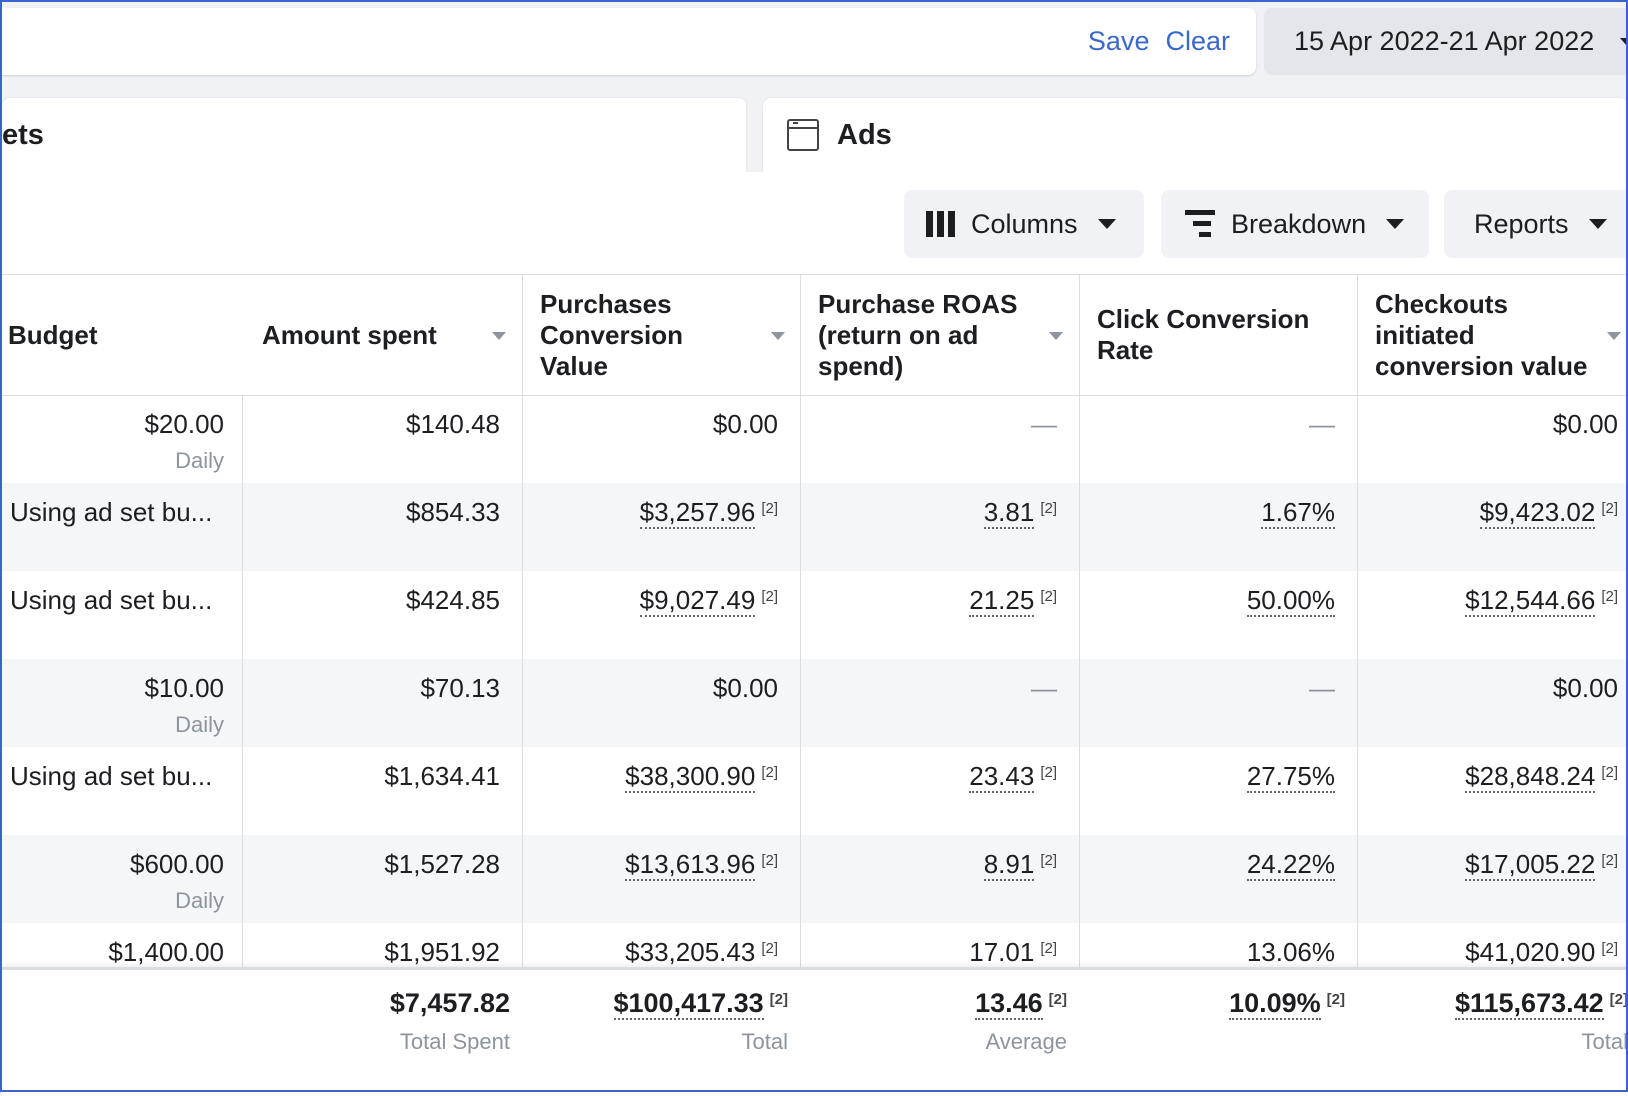 The height and width of the screenshot is (1096, 1628). I want to click on save-link: Save, so click(1118, 41).